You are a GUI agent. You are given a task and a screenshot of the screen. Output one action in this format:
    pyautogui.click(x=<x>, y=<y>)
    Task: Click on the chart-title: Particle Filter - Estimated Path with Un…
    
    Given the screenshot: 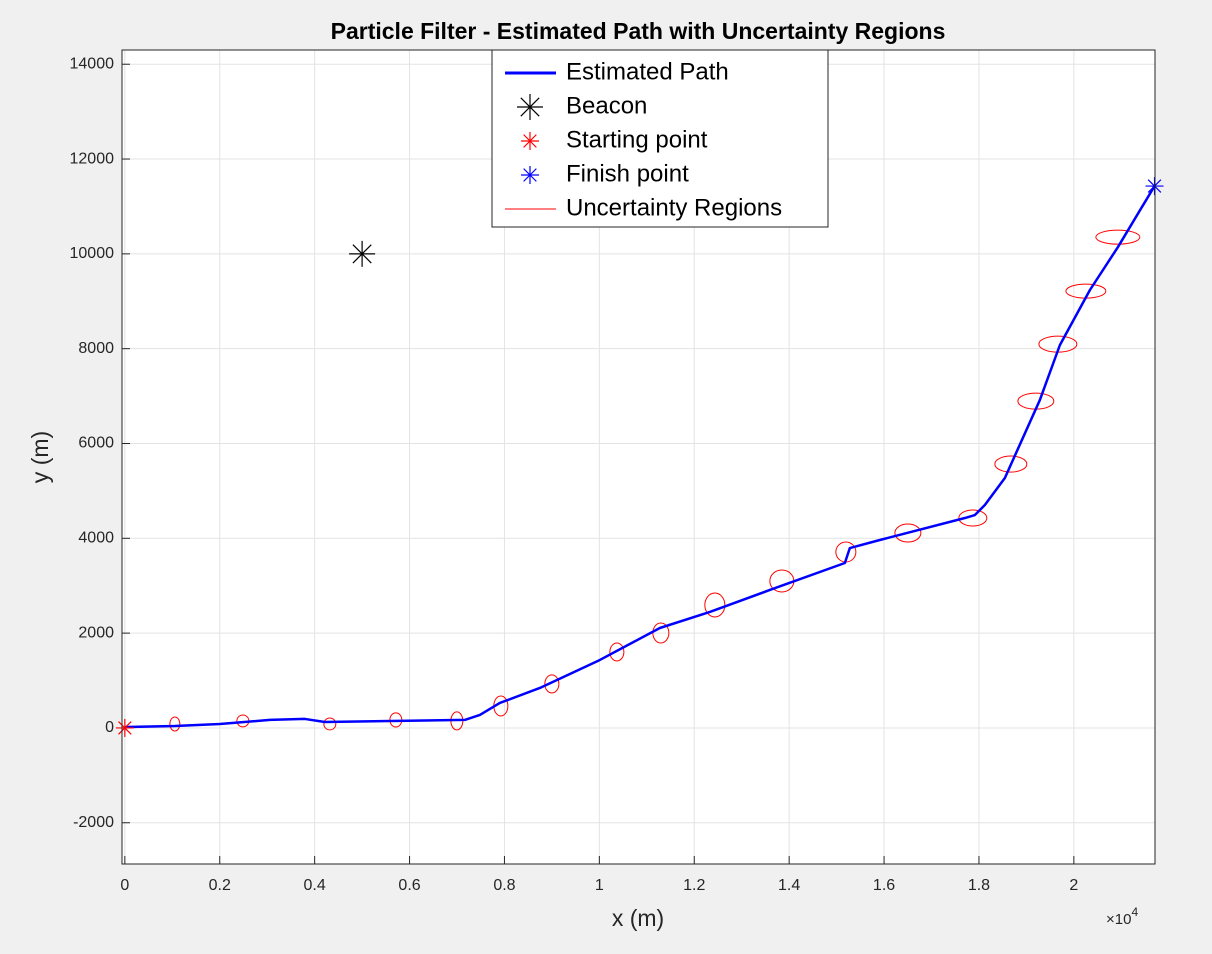 What is the action you would take?
    pyautogui.click(x=638, y=31)
    